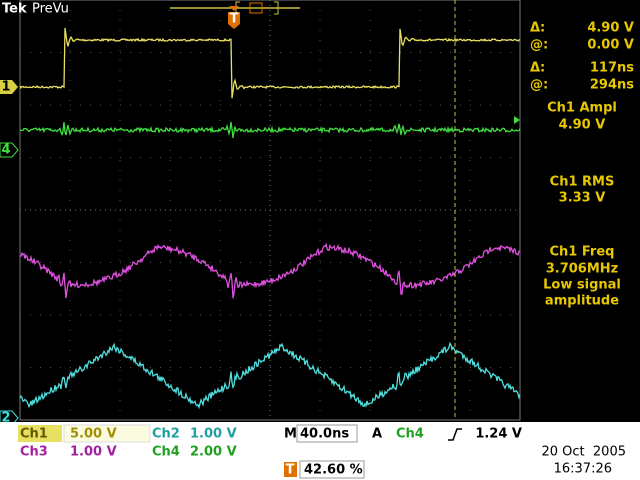 The image size is (640, 480). I want to click on trigger-position-icon, so click(290, 469).